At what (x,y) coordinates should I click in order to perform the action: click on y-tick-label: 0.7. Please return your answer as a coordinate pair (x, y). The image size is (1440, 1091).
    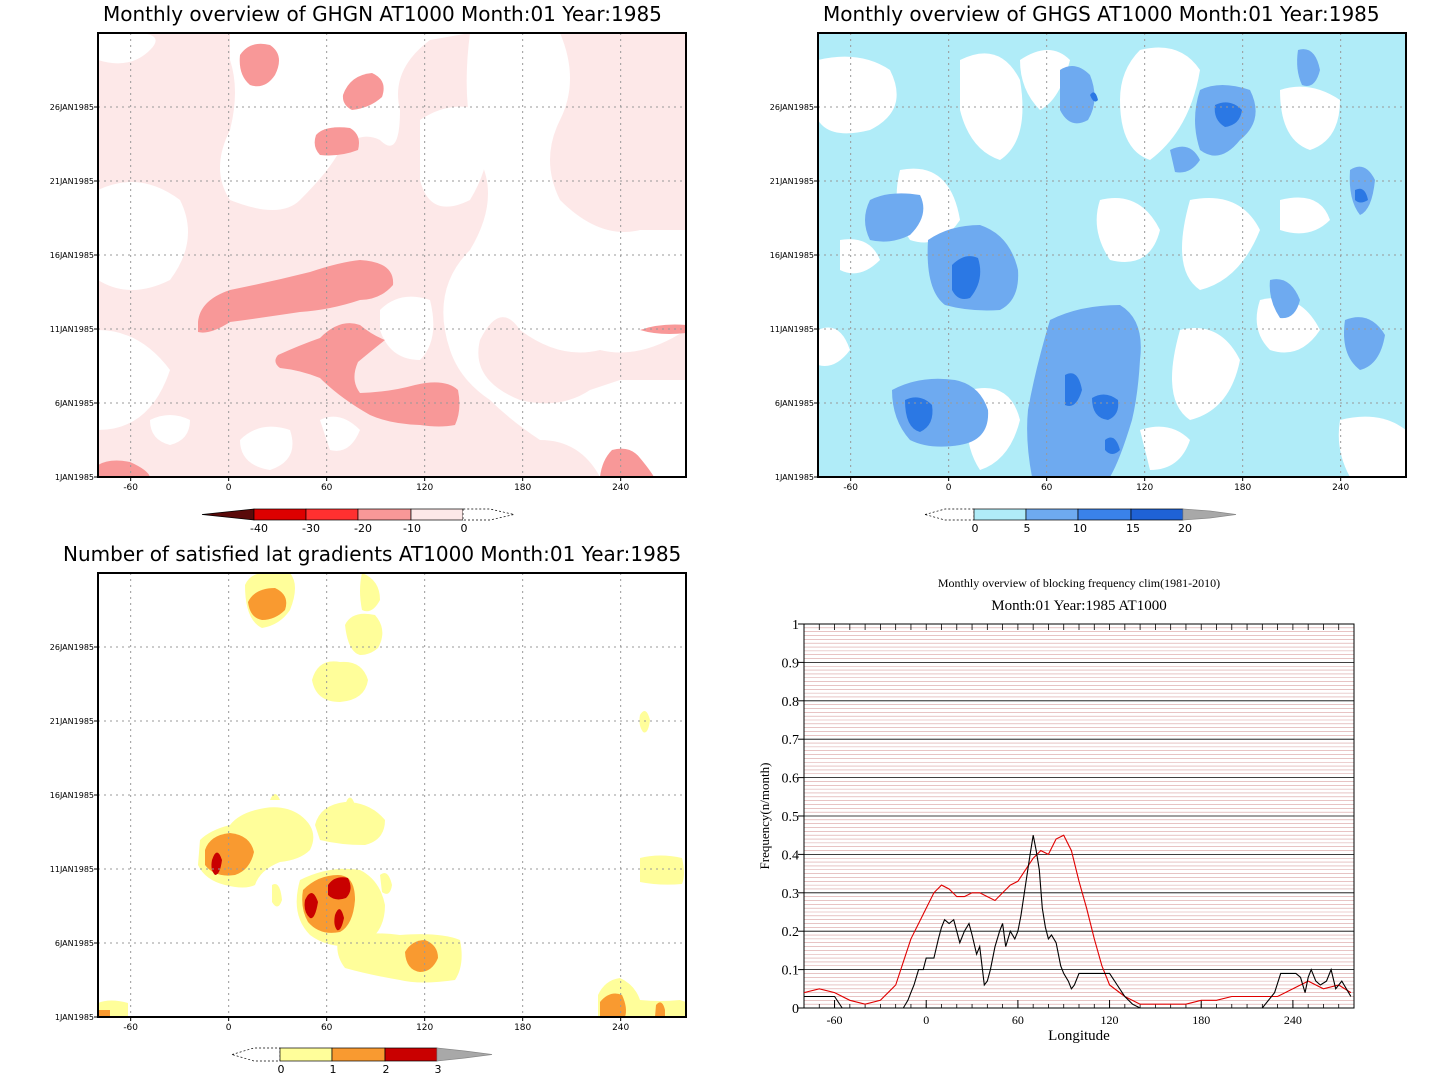
    Looking at the image, I should click on (791, 740).